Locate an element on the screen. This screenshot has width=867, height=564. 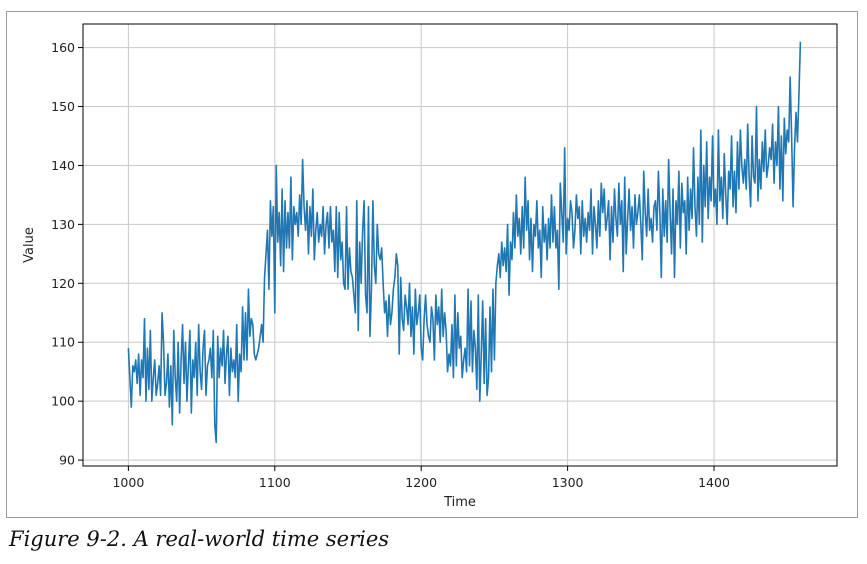
x-tick-label: 1000 is located at coordinates (128, 482).